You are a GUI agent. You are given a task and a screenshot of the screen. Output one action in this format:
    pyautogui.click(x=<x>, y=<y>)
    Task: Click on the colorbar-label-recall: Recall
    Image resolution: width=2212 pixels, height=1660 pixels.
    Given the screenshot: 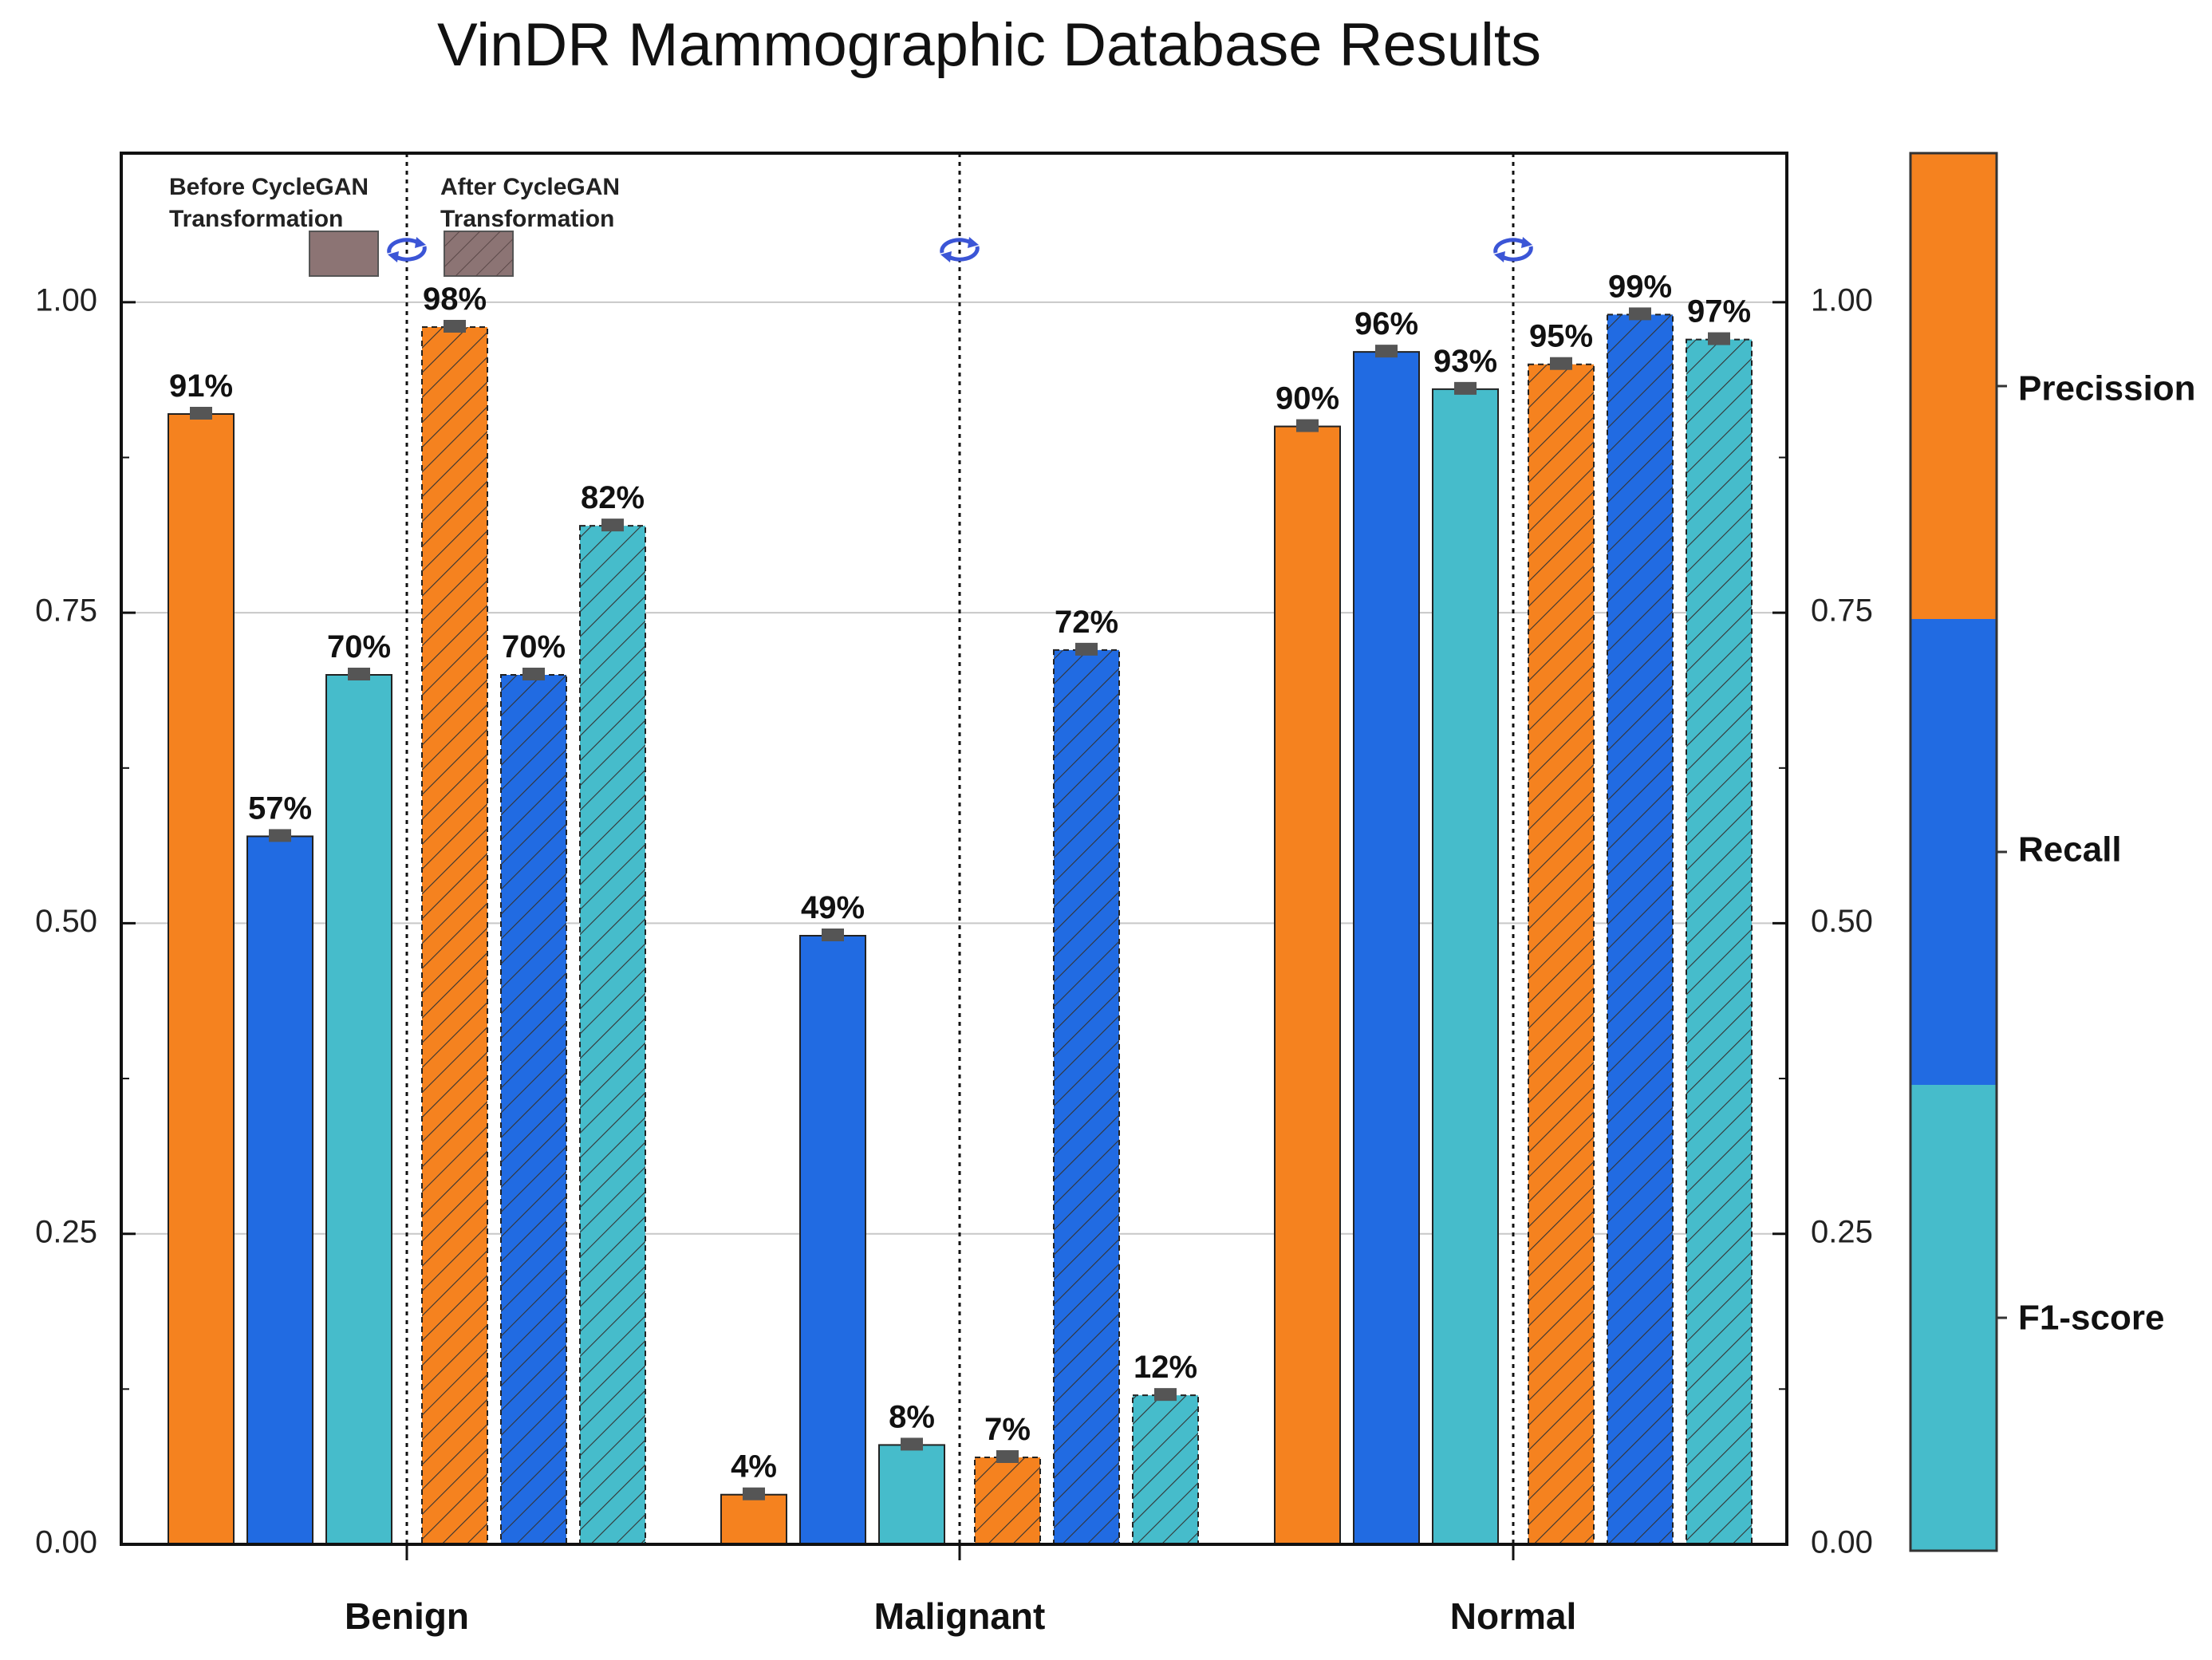 What is the action you would take?
    pyautogui.click(x=2070, y=850)
    